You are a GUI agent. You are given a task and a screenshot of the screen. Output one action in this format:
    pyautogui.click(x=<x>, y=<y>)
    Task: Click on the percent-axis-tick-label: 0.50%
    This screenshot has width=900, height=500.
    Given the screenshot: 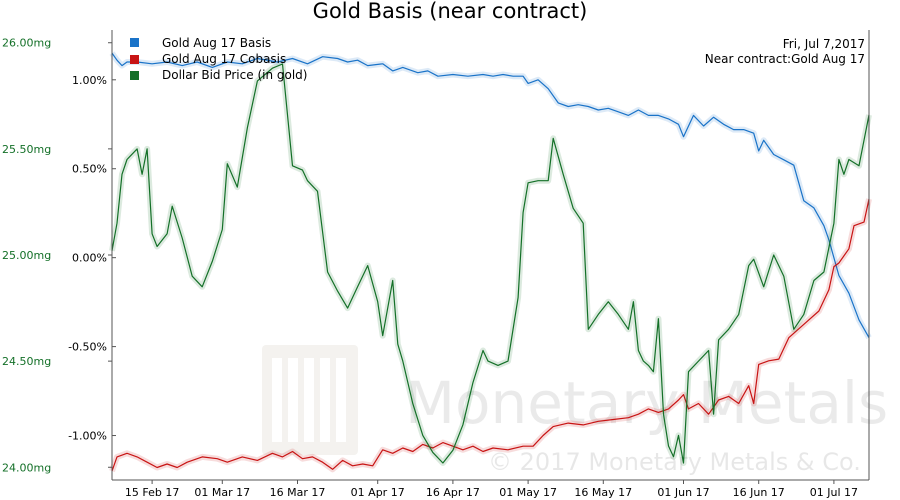 What is the action you would take?
    pyautogui.click(x=89, y=169)
    